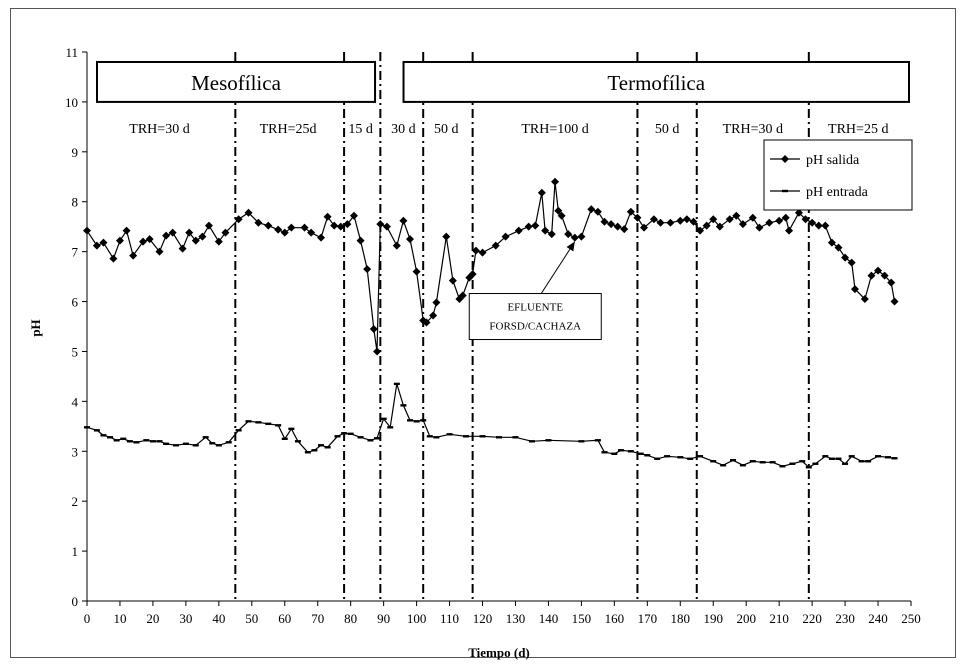 This screenshot has height=668, width=968. What do you see at coordinates (483, 618) in the screenshot?
I see `x-tick-label: 120` at bounding box center [483, 618].